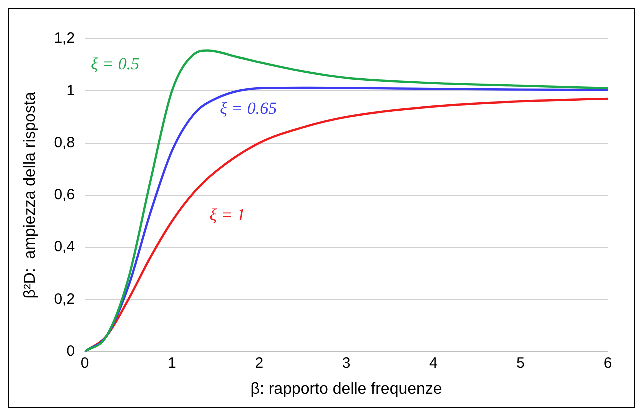 This screenshot has width=643, height=416. What do you see at coordinates (434, 363) in the screenshot?
I see `x-tick-label: 4` at bounding box center [434, 363].